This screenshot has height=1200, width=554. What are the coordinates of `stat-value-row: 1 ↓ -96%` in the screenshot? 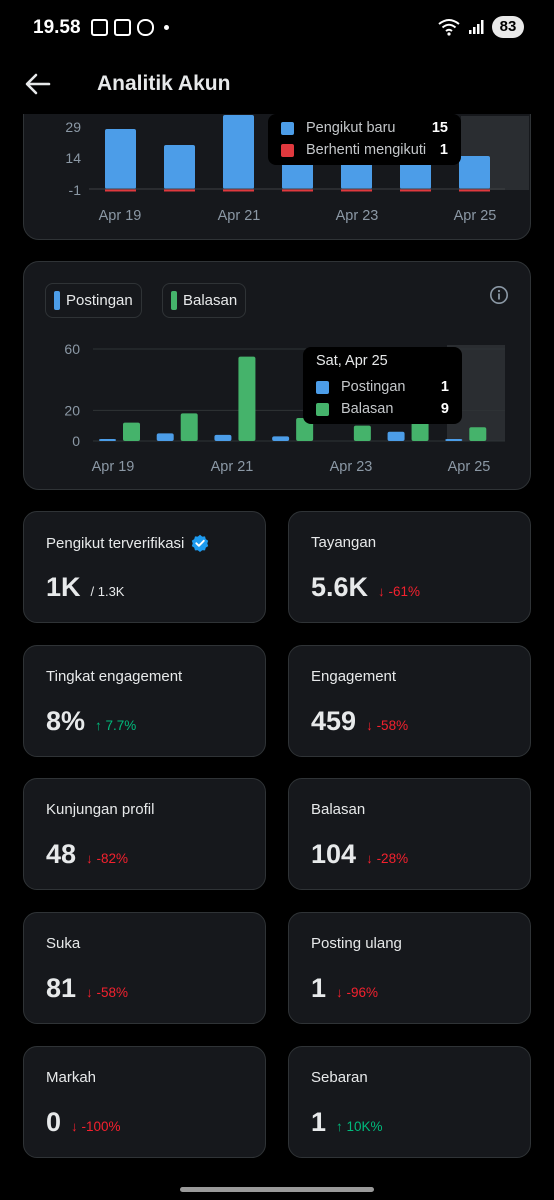 It's located at (344, 988).